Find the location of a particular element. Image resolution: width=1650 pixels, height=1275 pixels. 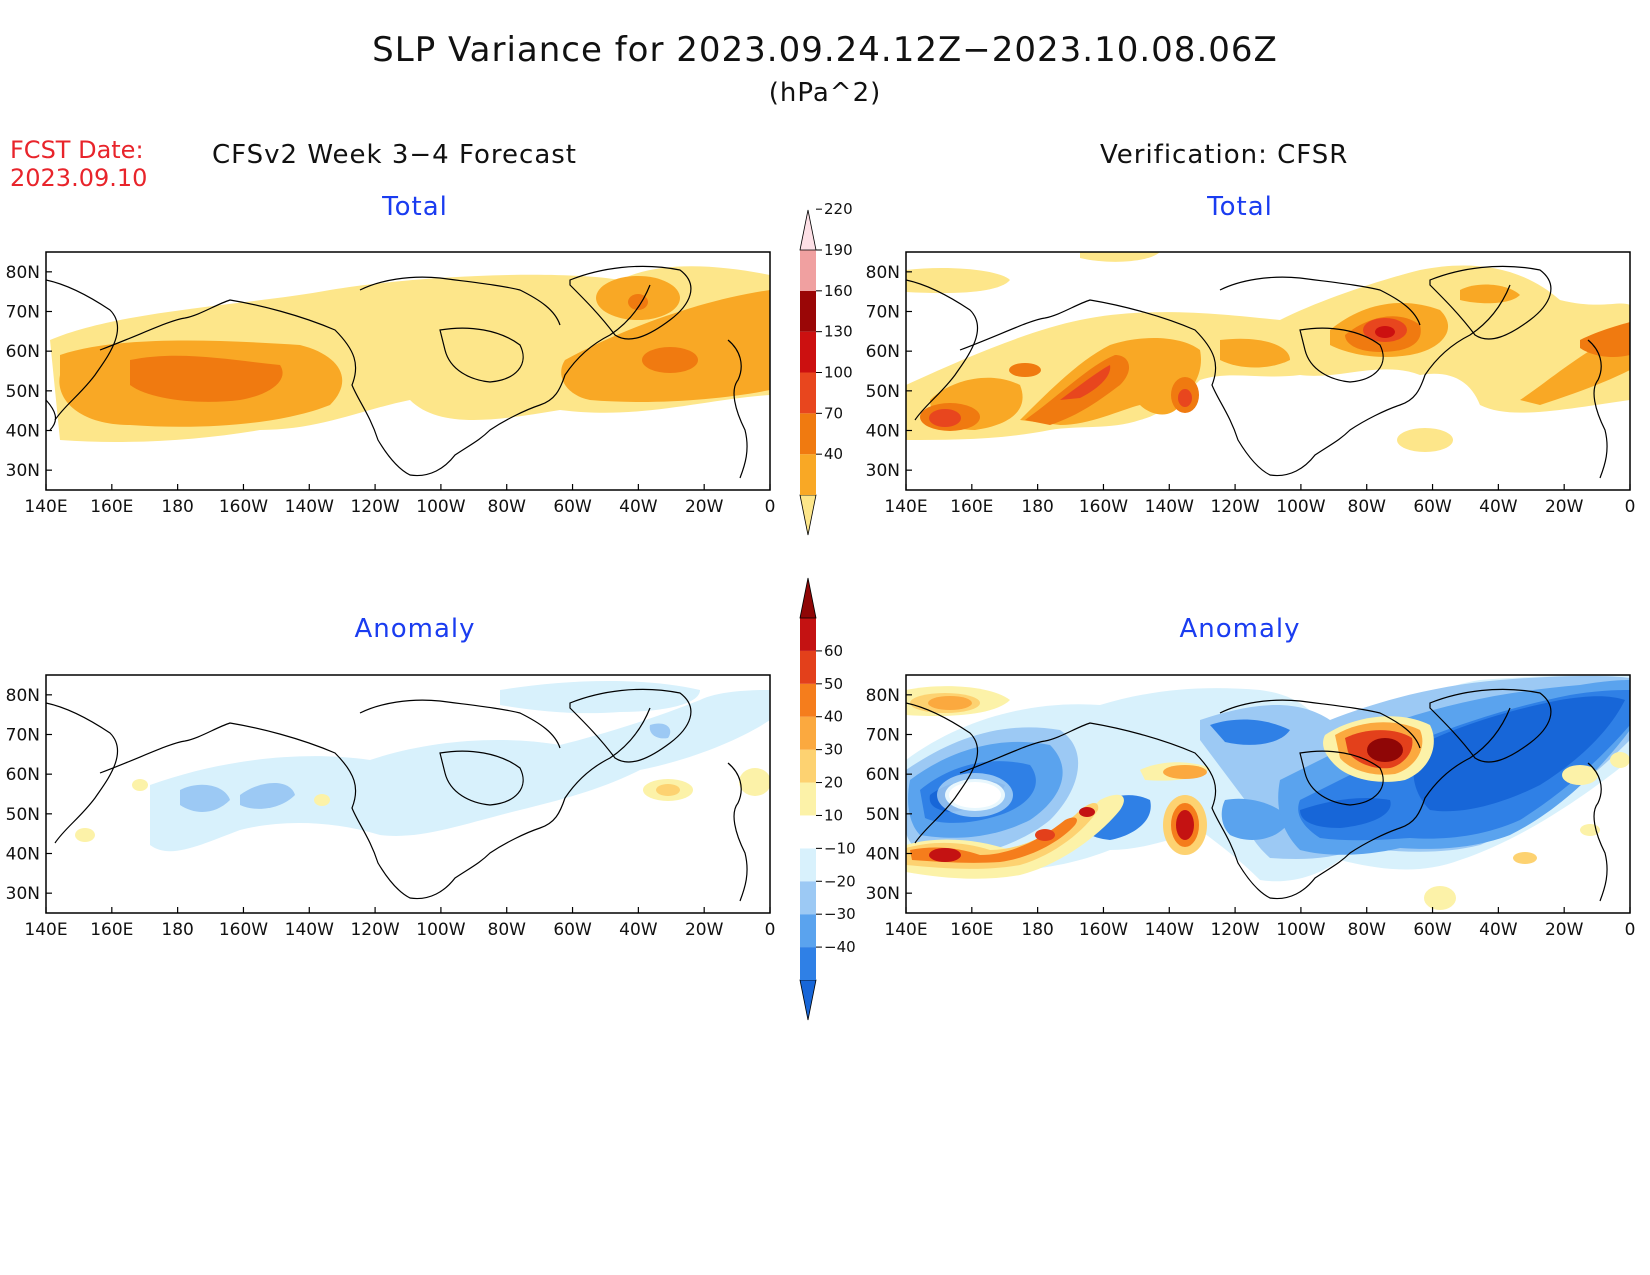

forecast-total-coastlines is located at coordinates (397, 372).